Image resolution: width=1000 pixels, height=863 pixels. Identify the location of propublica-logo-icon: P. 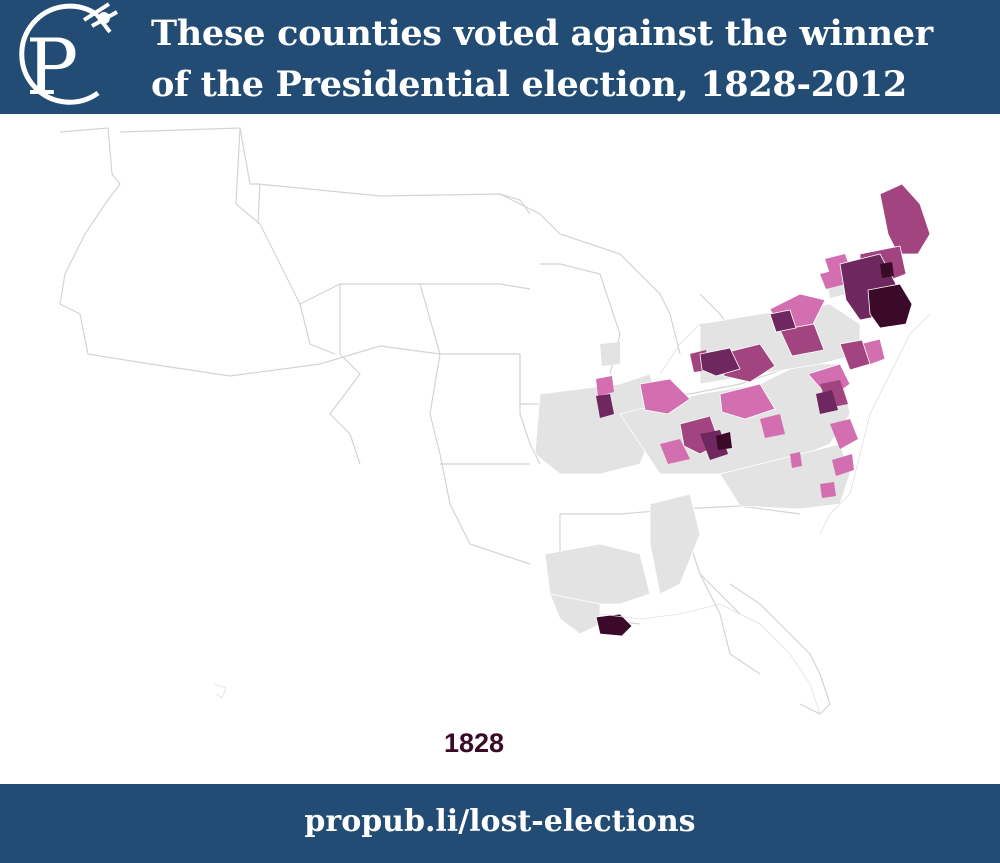
(68, 57).